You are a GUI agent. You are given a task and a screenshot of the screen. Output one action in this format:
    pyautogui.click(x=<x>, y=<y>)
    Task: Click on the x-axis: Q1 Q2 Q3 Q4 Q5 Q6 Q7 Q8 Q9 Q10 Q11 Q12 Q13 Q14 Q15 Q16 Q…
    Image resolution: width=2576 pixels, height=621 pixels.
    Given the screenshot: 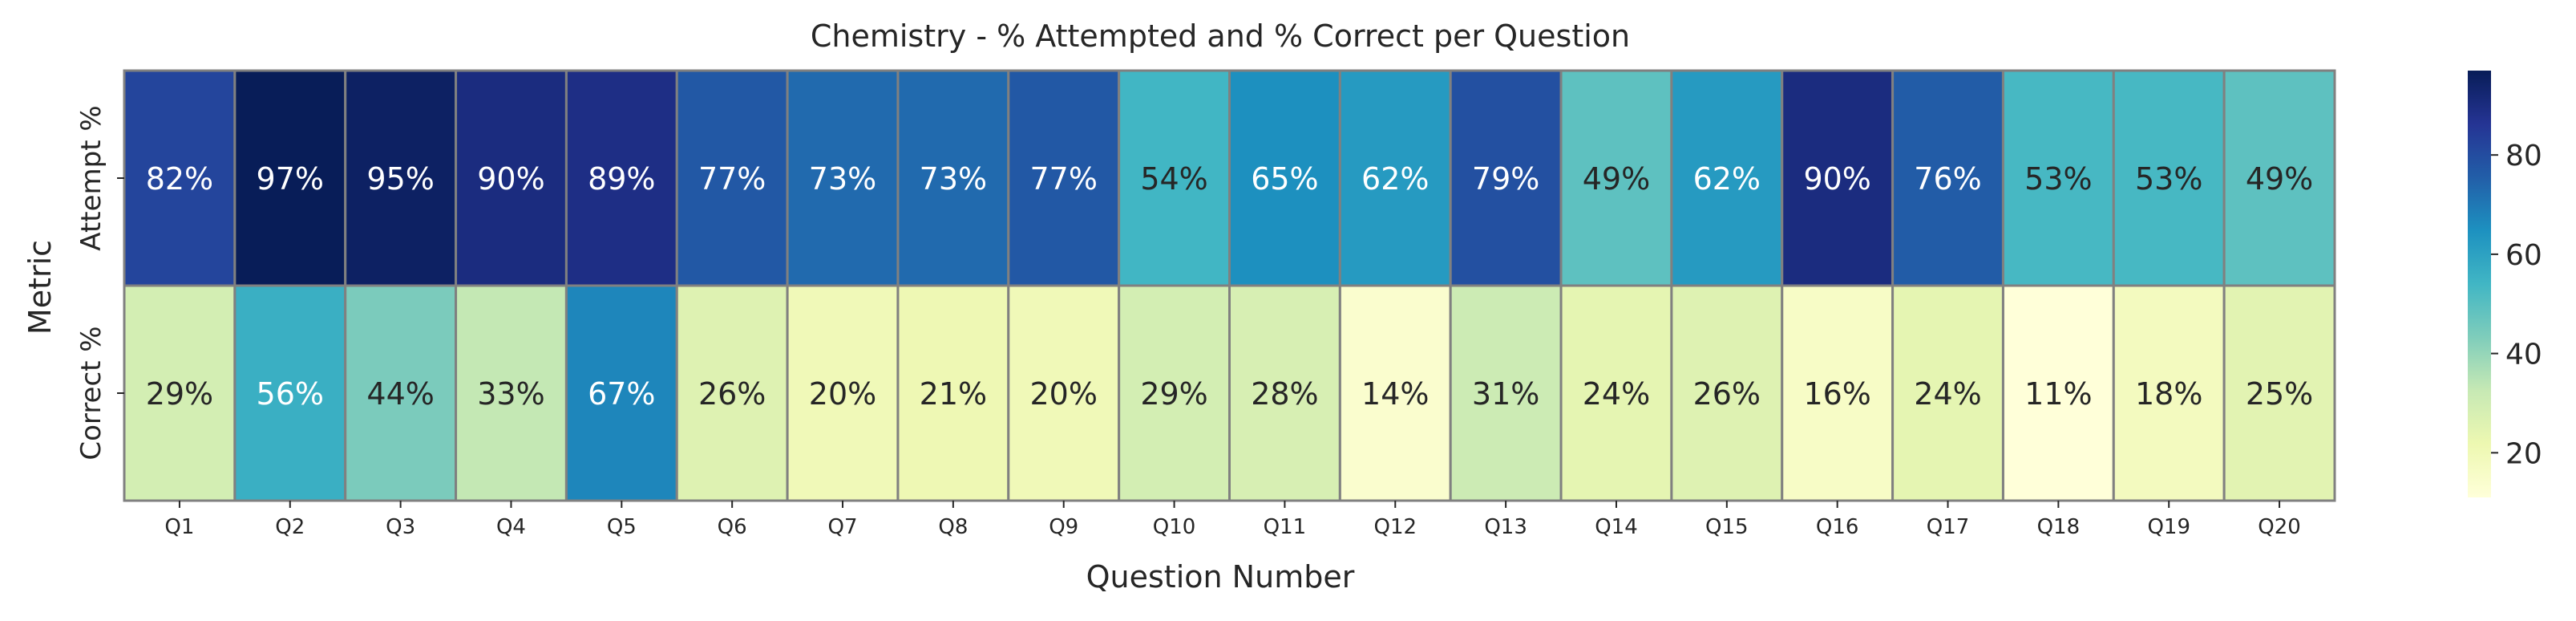 What is the action you would take?
    pyautogui.click(x=1232, y=520)
    